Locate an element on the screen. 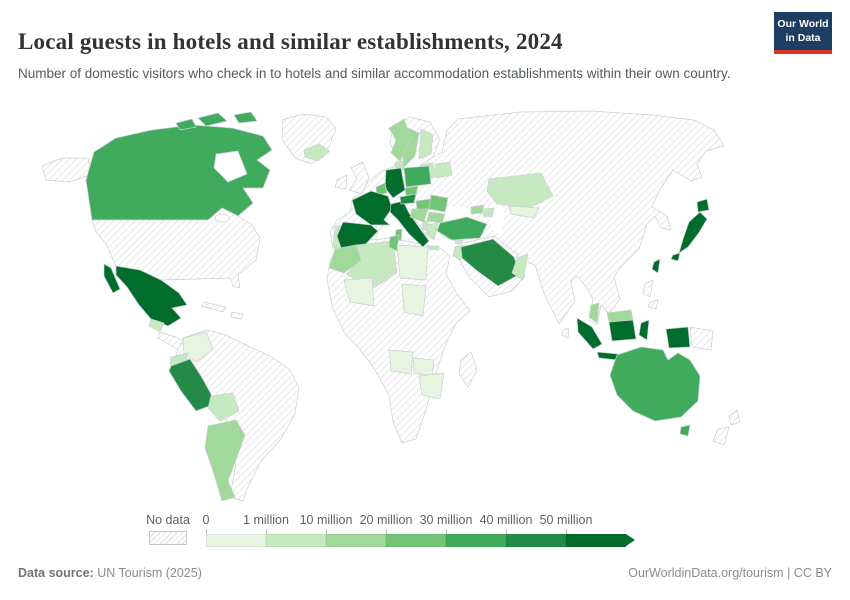 The image size is (850, 600). data-source: Data source: UN Tourism (2025) is located at coordinates (110, 573).